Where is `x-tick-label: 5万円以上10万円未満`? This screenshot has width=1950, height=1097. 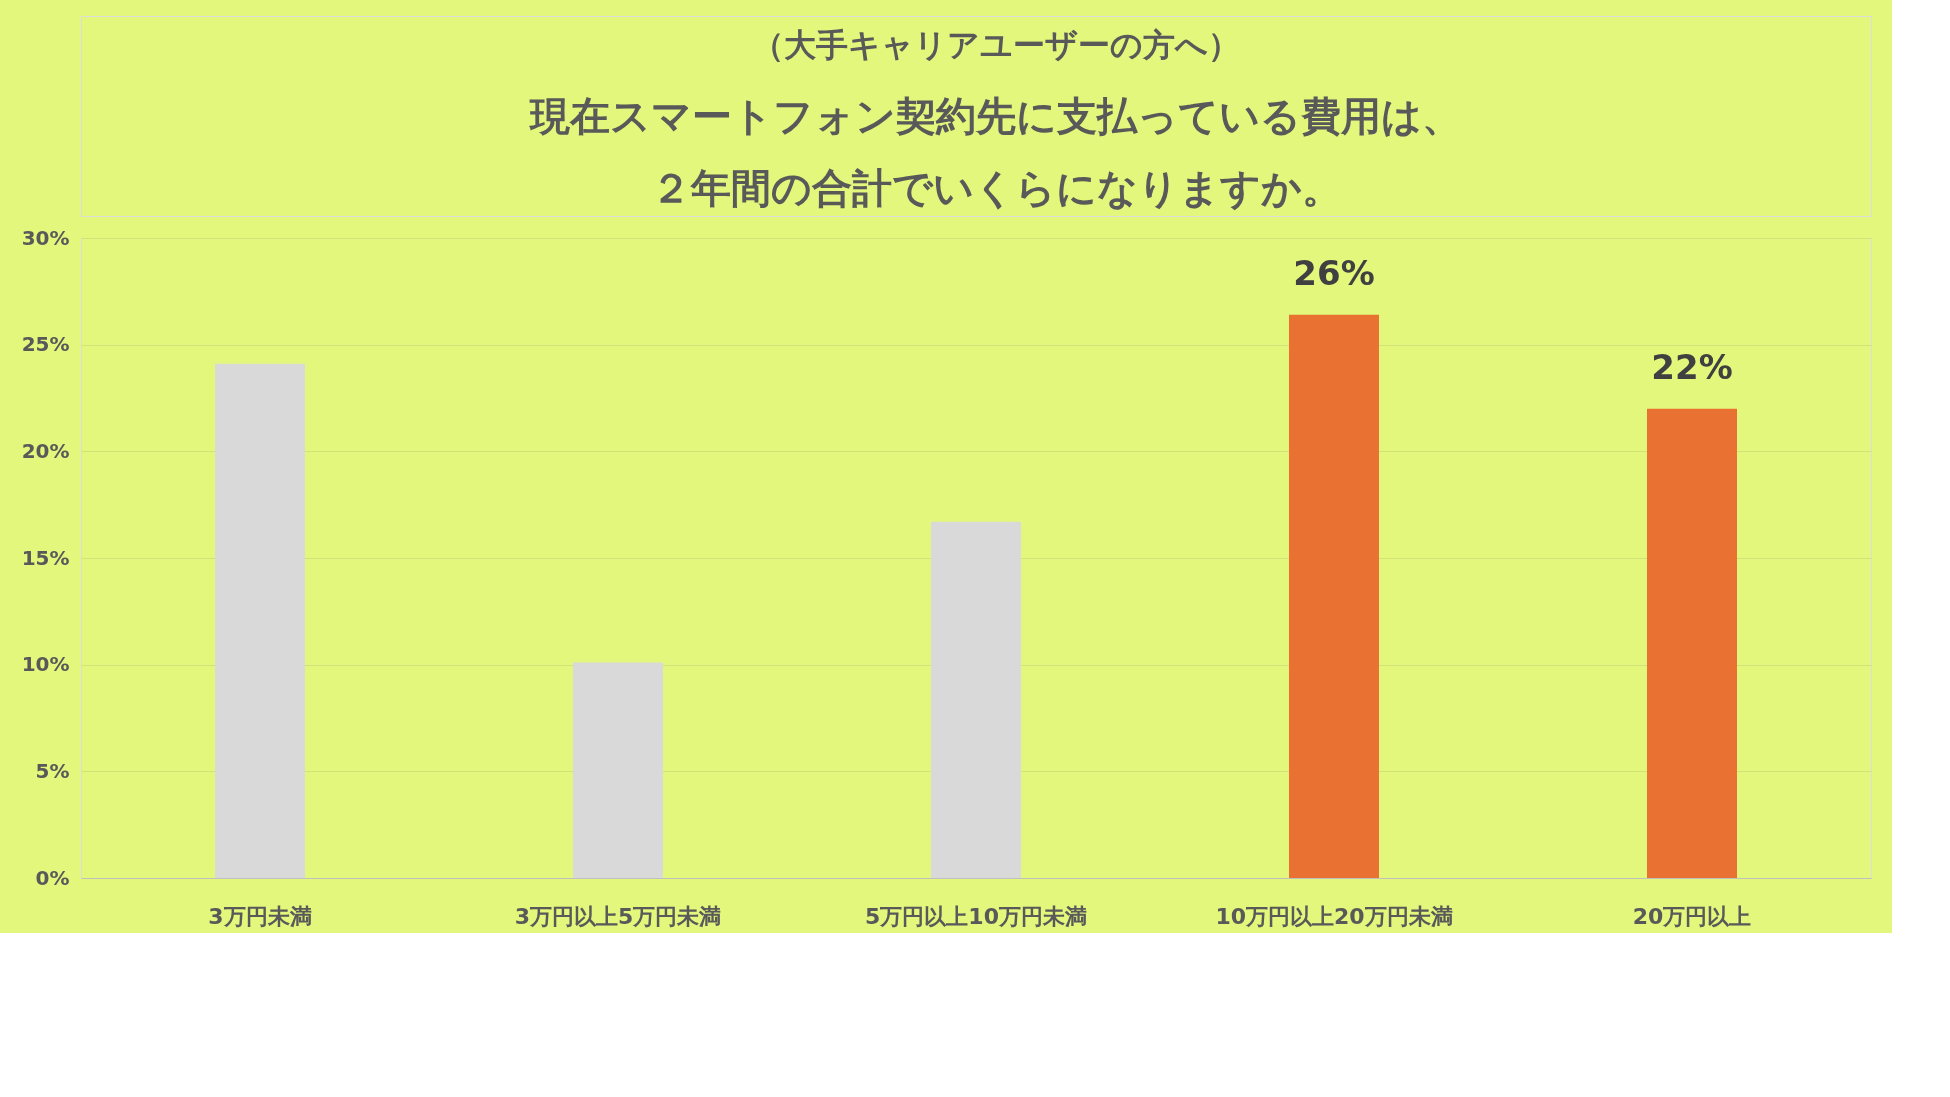
x-tick-label: 5万円以上10万円未満 is located at coordinates (976, 916).